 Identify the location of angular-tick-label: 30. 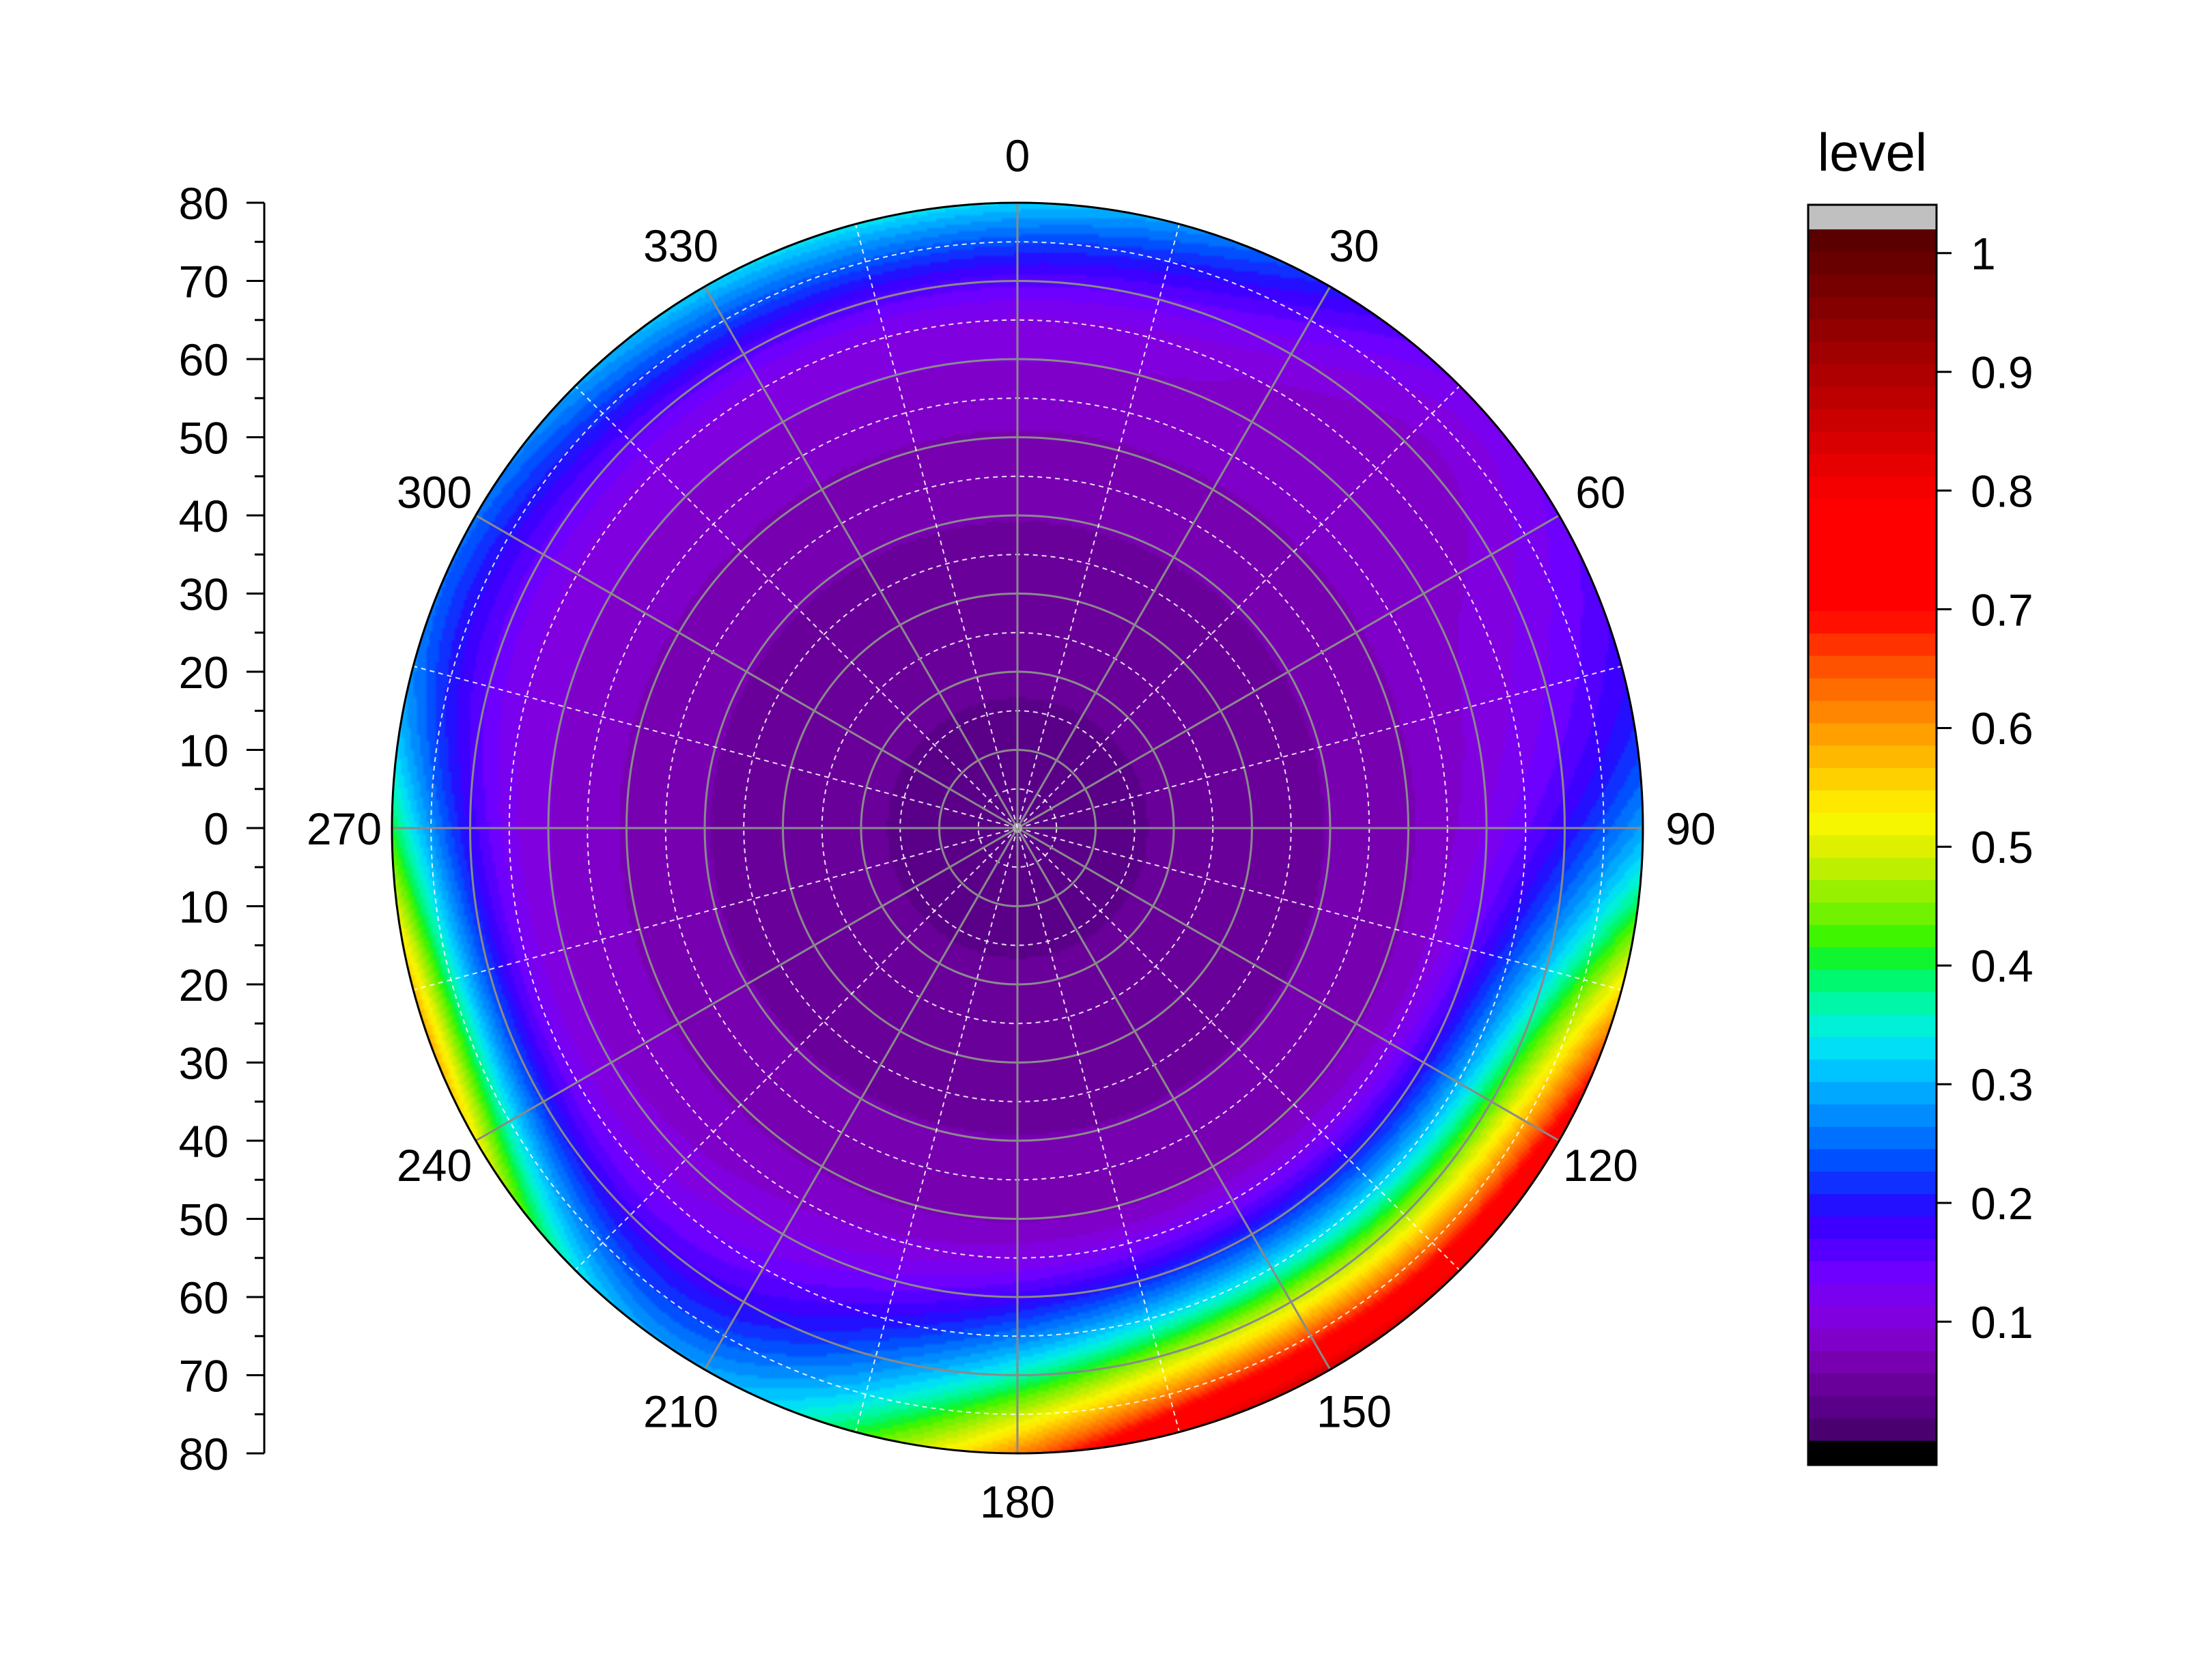
(1354, 245).